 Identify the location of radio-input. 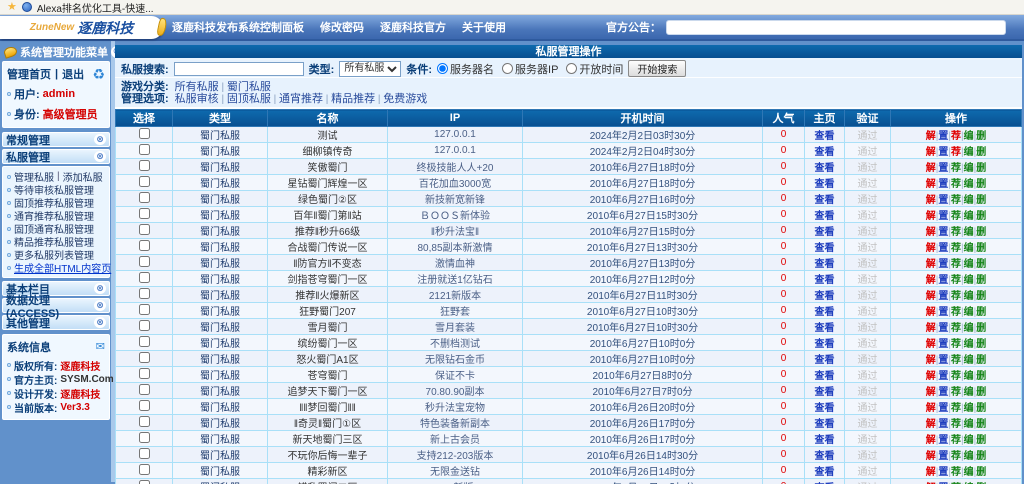
(443, 68).